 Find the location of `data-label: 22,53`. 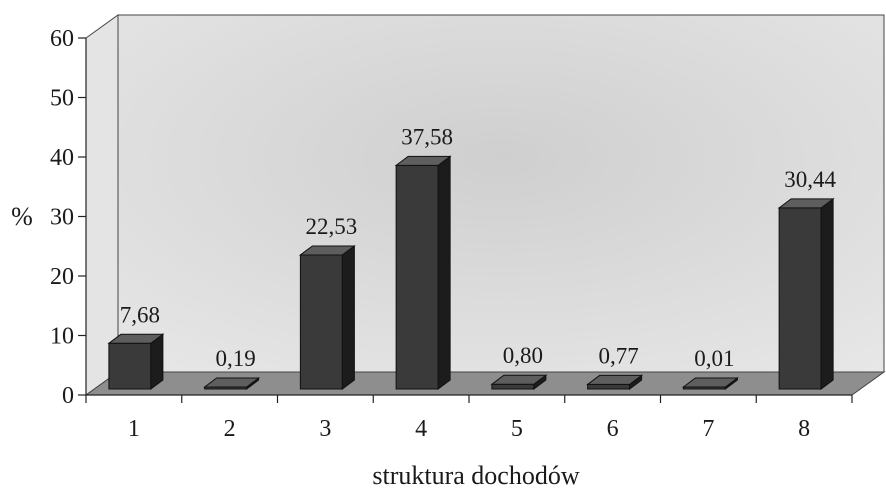

data-label: 22,53 is located at coordinates (332, 226).